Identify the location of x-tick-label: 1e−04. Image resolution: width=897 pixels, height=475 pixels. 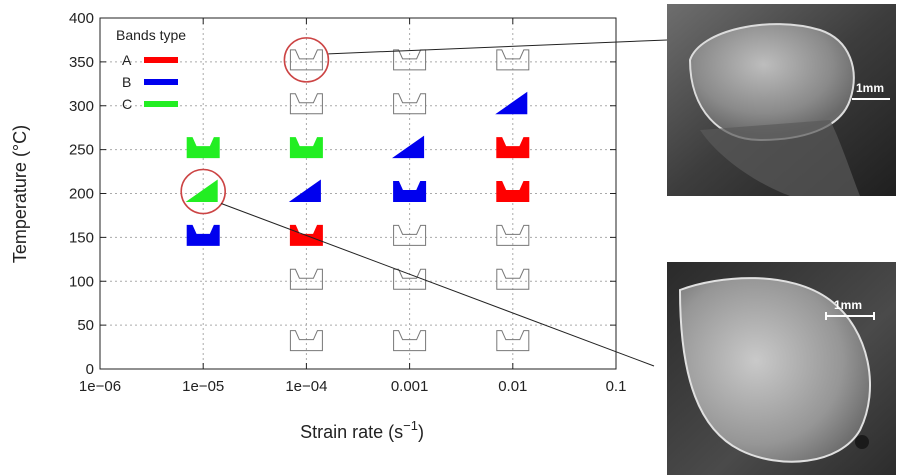
(306, 386).